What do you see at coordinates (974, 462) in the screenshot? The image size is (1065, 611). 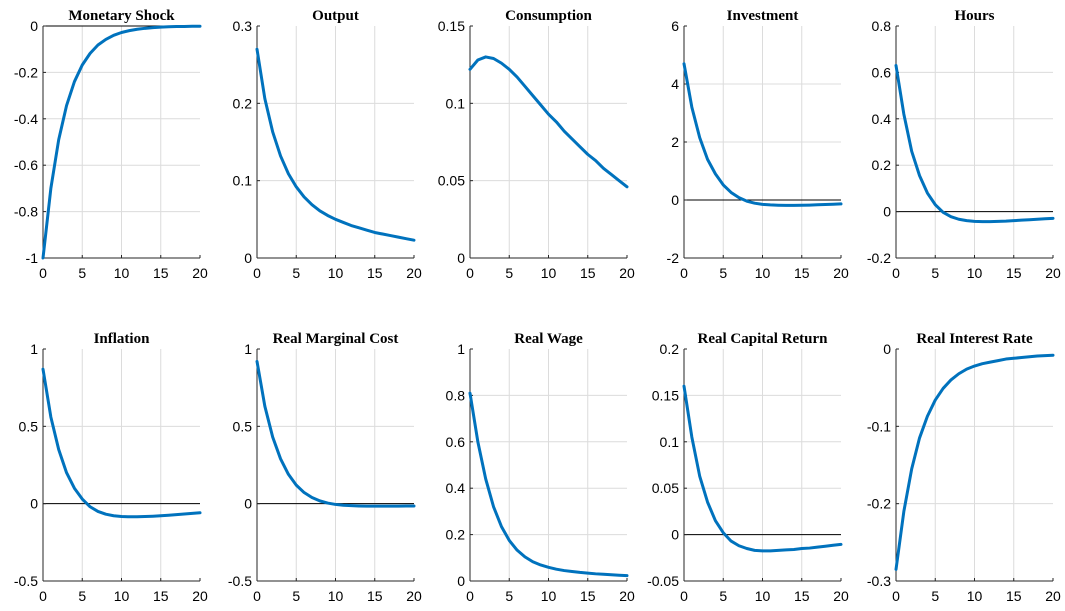 I see `series-line-real-interest-rate` at bounding box center [974, 462].